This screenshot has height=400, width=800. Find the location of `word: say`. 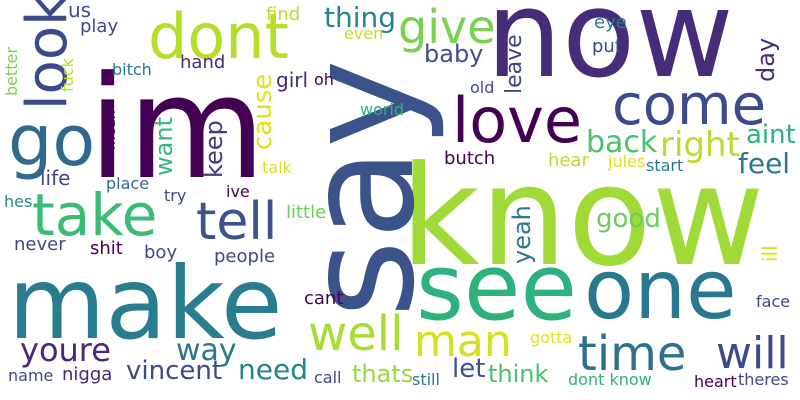

word: say is located at coordinates (361, 188).